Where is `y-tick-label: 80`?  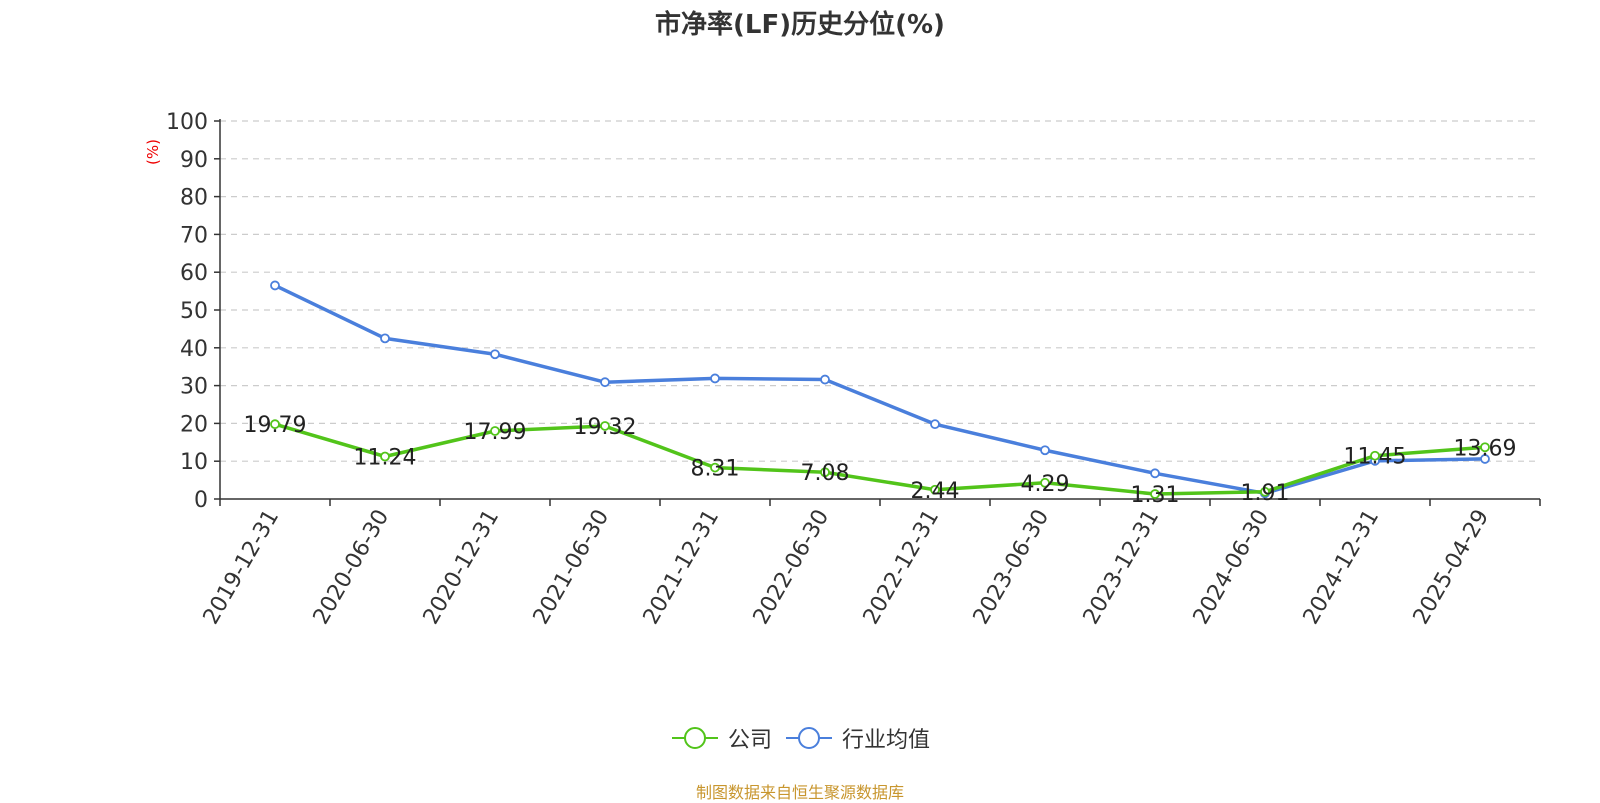 y-tick-label: 80 is located at coordinates (194, 198).